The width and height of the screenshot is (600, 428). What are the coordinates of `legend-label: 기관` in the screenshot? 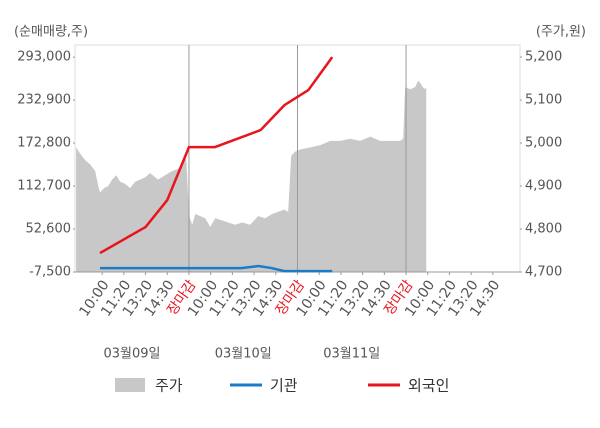 It's located at (284, 386).